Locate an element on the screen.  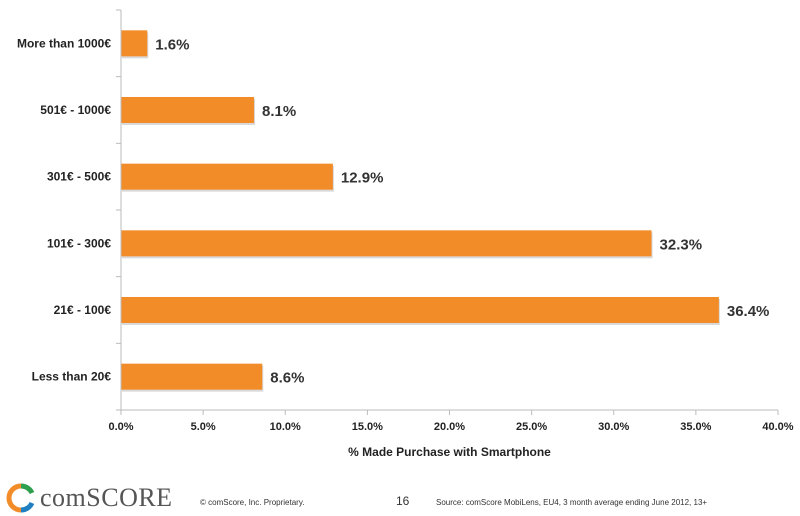
category-label: Less than 20€ is located at coordinates (72, 377).